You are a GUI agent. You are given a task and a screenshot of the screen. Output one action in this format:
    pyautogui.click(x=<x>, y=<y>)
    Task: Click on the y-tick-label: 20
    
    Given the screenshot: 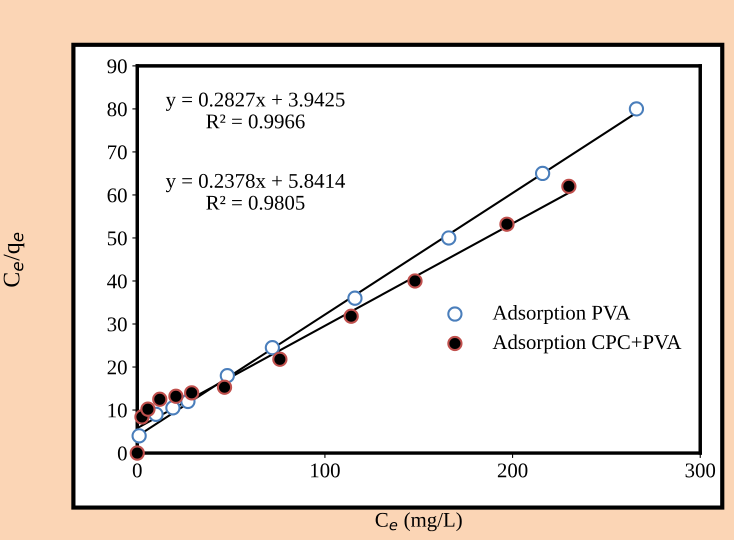 What is the action you would take?
    pyautogui.click(x=117, y=367)
    